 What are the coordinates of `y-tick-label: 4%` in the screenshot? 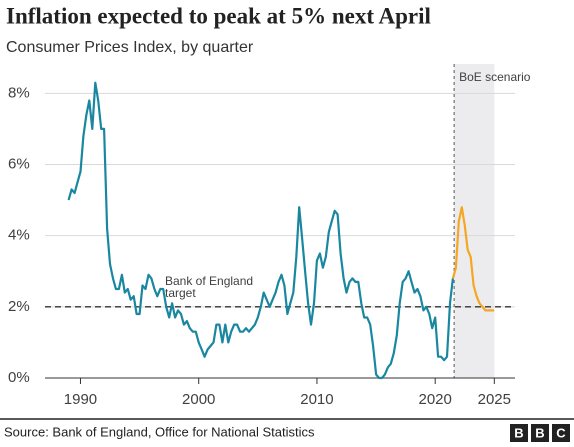 It's located at (19, 235).